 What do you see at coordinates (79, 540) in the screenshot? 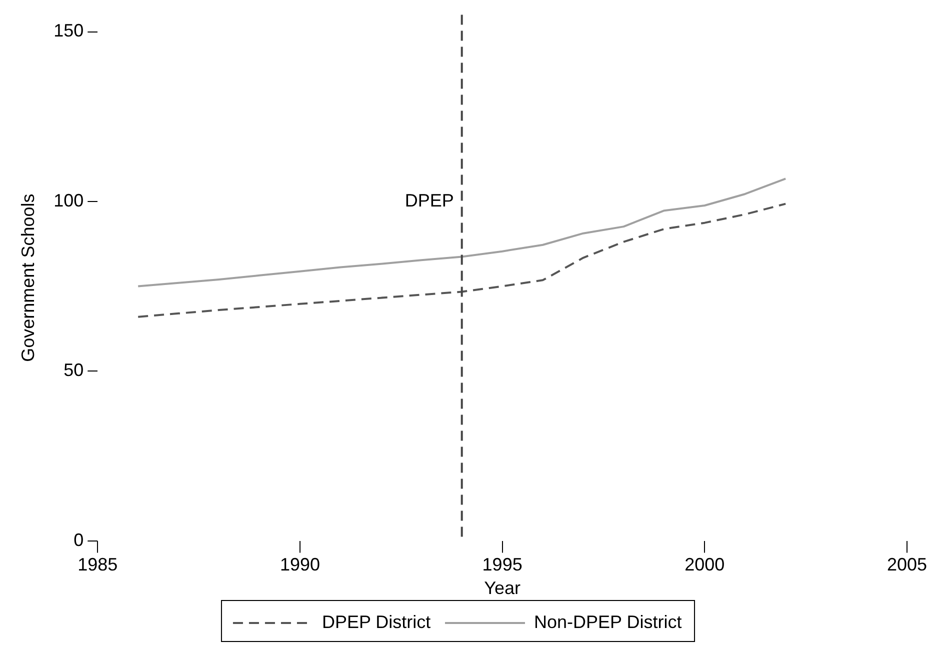
I see `y-tick-label: 0` at bounding box center [79, 540].